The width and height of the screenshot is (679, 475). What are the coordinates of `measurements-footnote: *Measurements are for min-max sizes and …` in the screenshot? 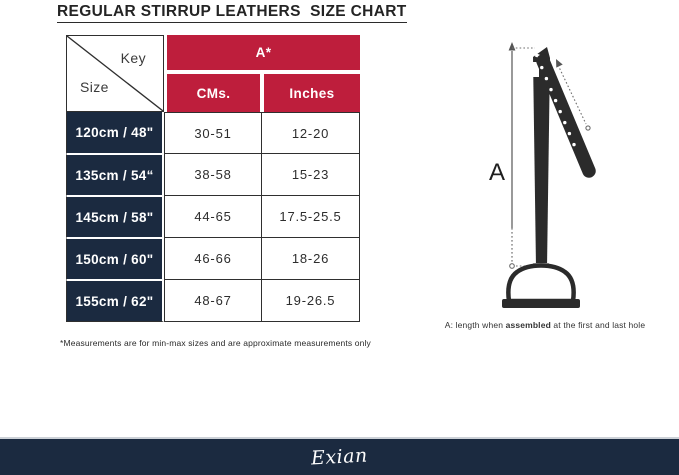 It's located at (215, 343).